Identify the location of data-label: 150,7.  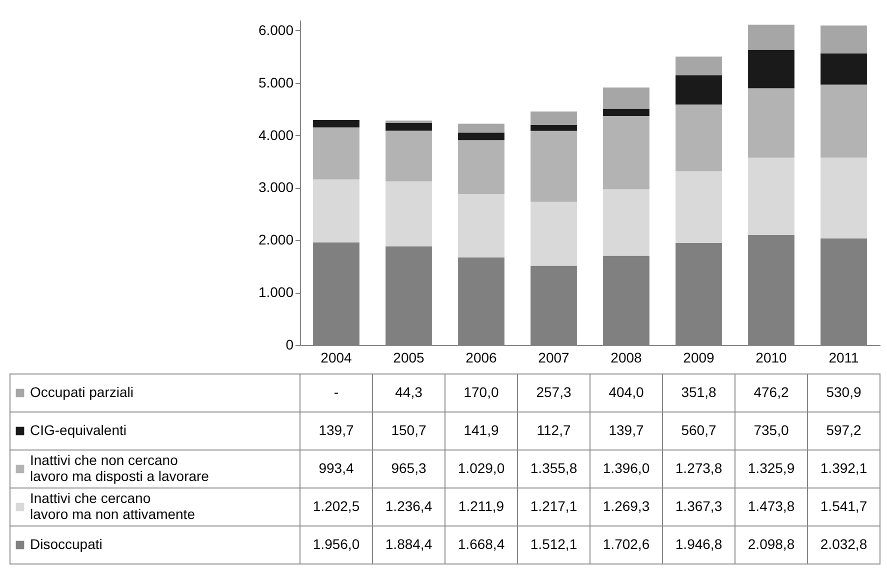
(408, 430).